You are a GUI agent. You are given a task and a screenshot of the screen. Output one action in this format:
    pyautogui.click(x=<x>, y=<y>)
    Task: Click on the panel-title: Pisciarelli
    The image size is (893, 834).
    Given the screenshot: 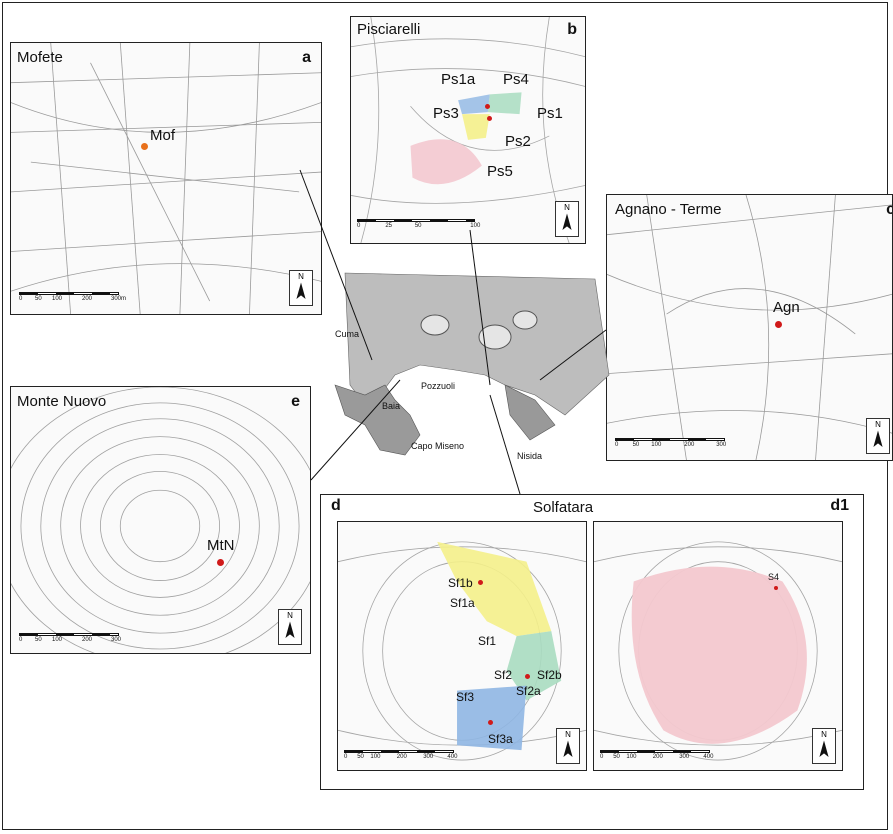 What is the action you would take?
    pyautogui.click(x=389, y=29)
    